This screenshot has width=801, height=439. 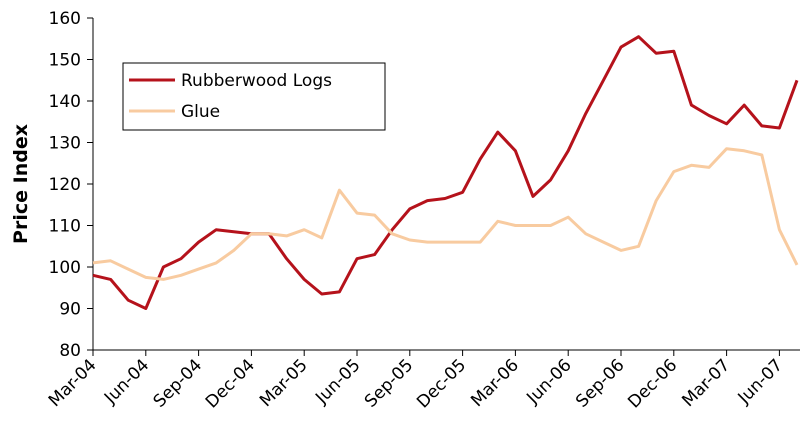 What do you see at coordinates (548, 381) in the screenshot?
I see `x-tick-label: Jun-06` at bounding box center [548, 381].